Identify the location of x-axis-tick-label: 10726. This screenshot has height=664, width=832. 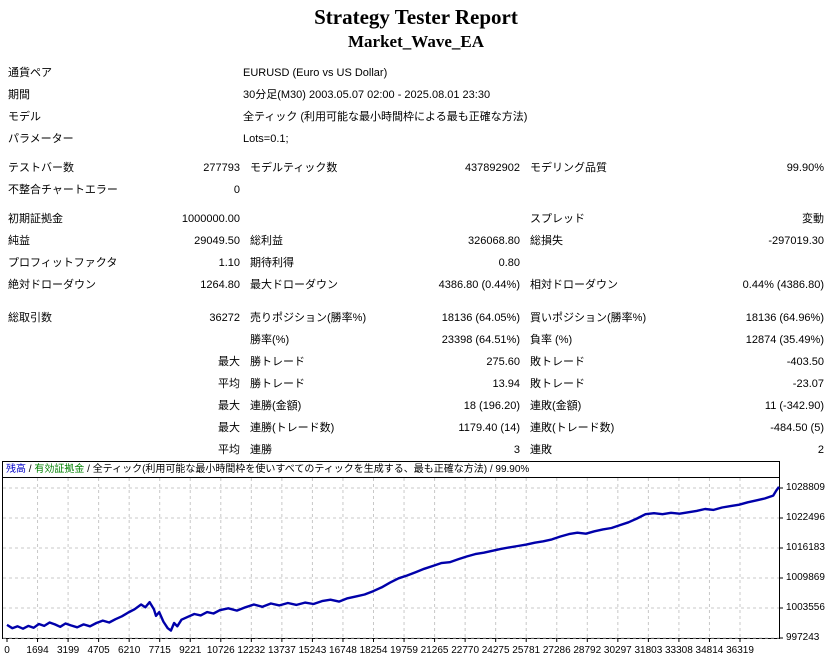
(220, 650).